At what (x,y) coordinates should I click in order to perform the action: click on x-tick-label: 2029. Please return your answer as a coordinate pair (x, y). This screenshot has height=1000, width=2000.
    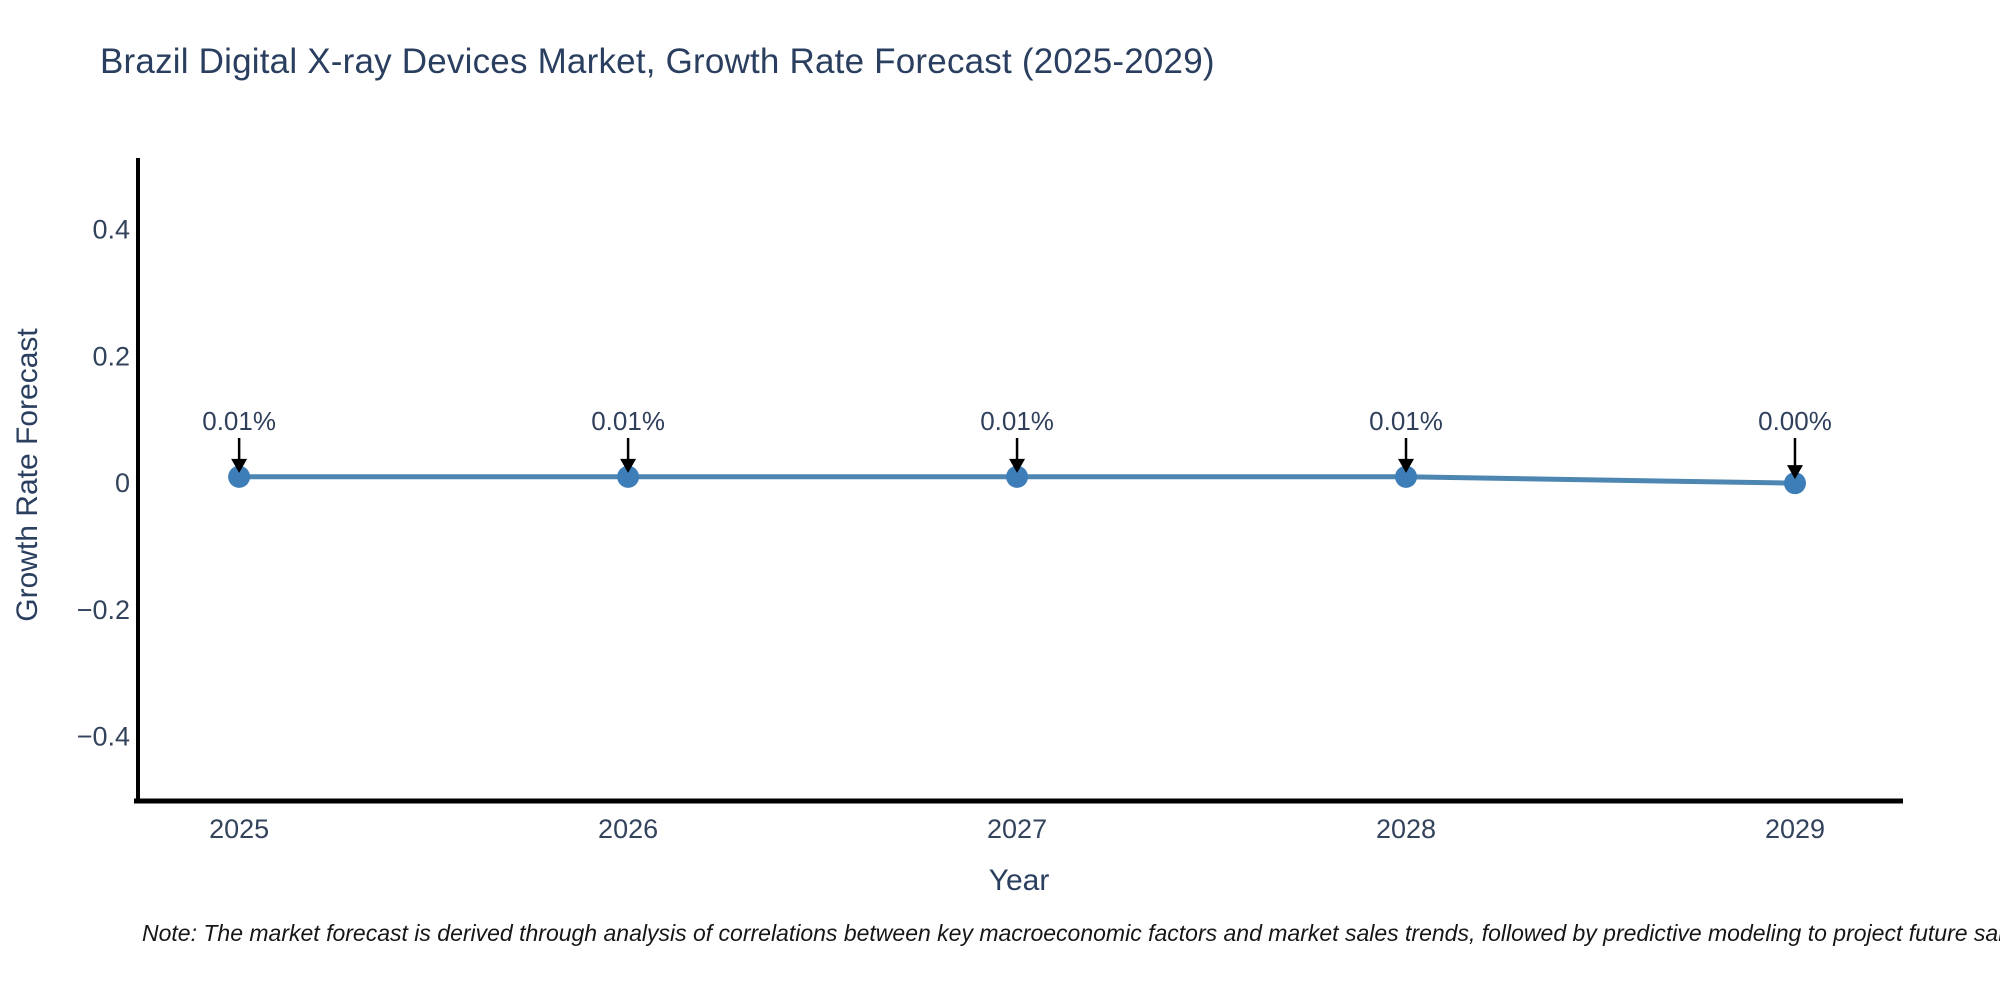
    Looking at the image, I should click on (1795, 829).